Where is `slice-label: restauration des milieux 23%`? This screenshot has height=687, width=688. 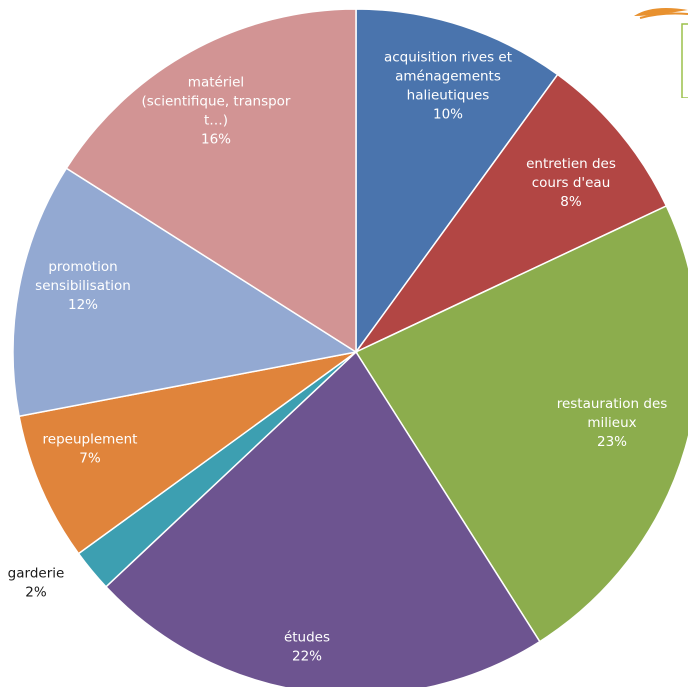
slice-label: restauration des milieux 23% is located at coordinates (612, 423).